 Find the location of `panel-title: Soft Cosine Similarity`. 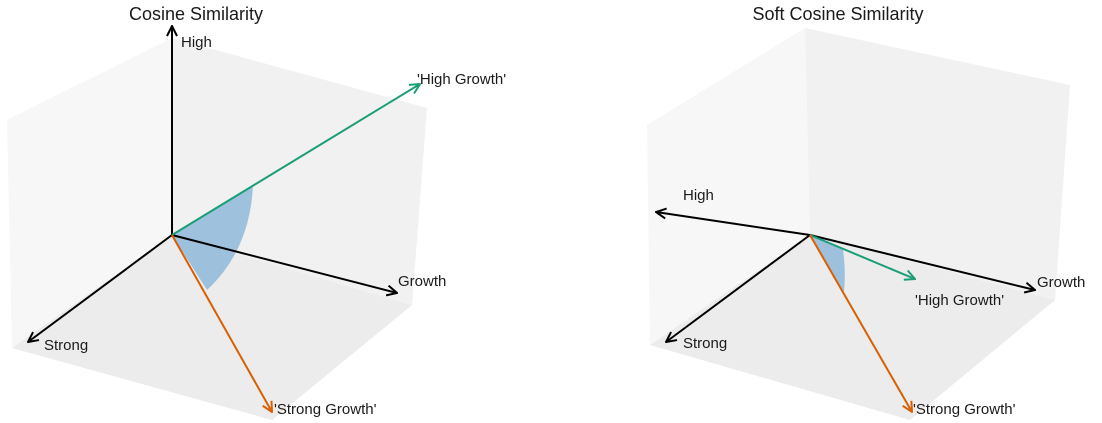

panel-title: Soft Cosine Similarity is located at coordinates (837, 14).